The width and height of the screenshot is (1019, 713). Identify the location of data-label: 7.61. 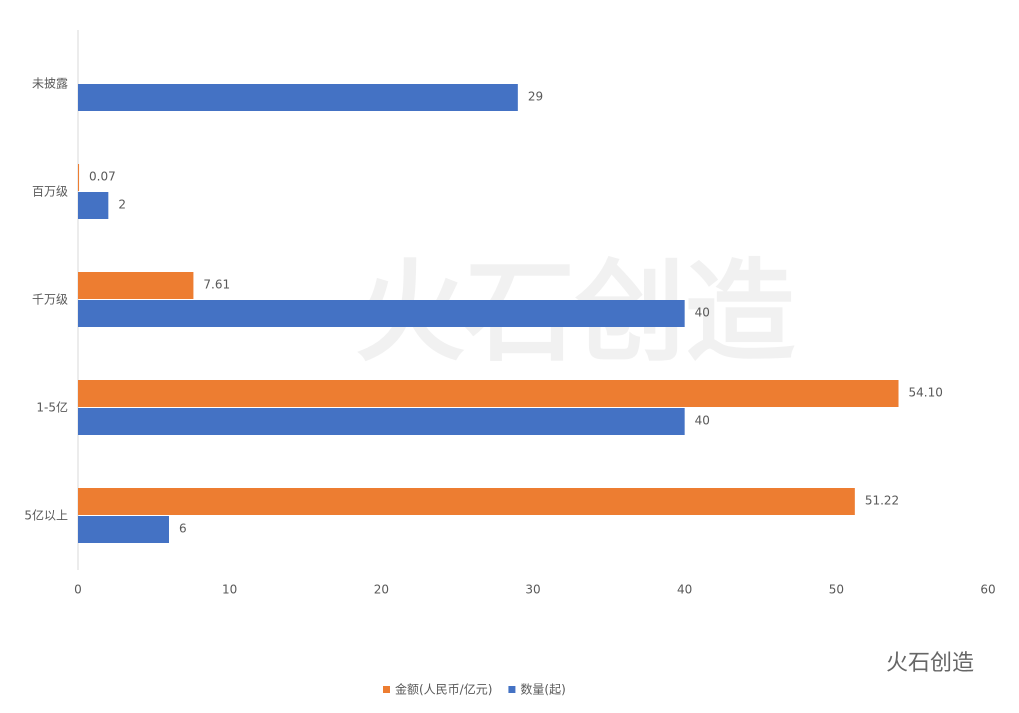
(216, 285).